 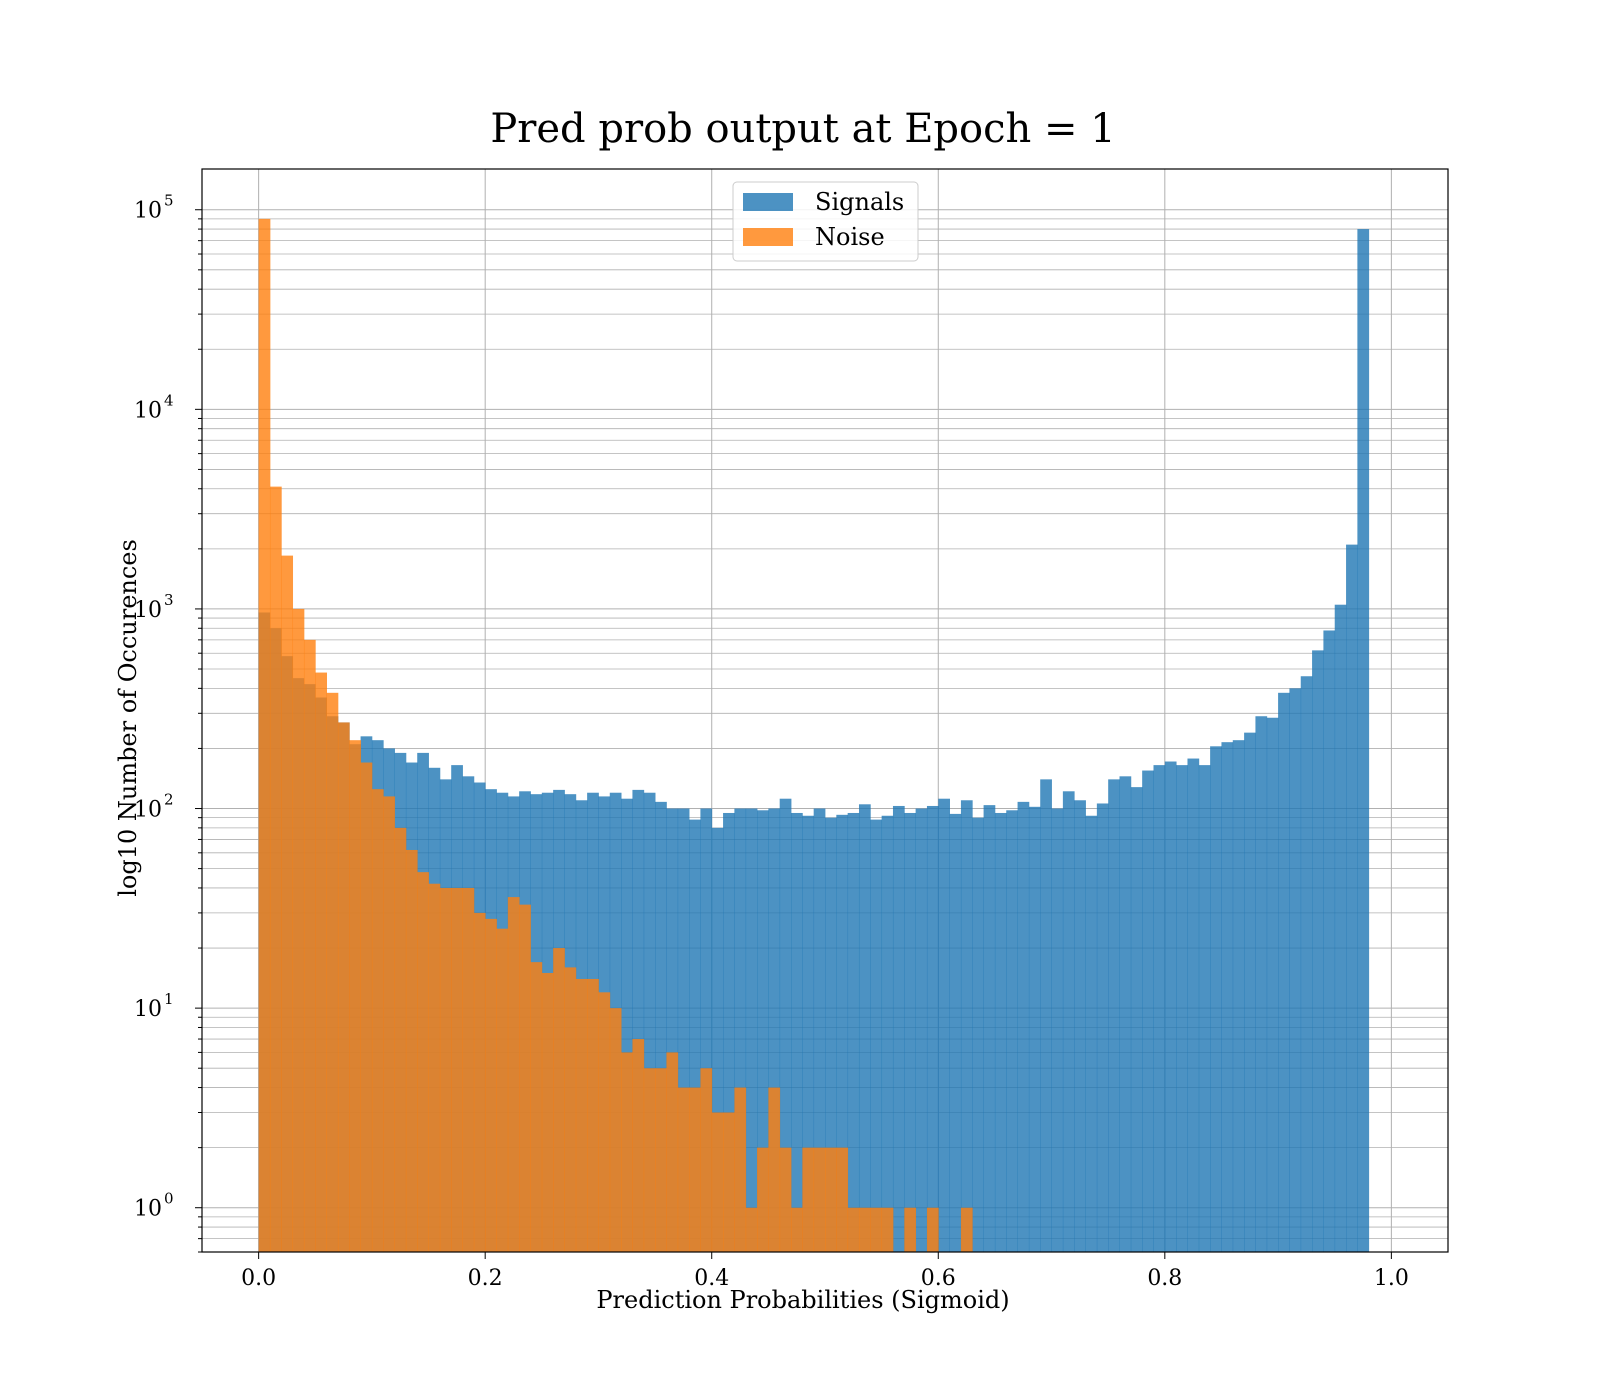 What do you see at coordinates (768, 237) in the screenshot?
I see `legend-swatch-noise` at bounding box center [768, 237].